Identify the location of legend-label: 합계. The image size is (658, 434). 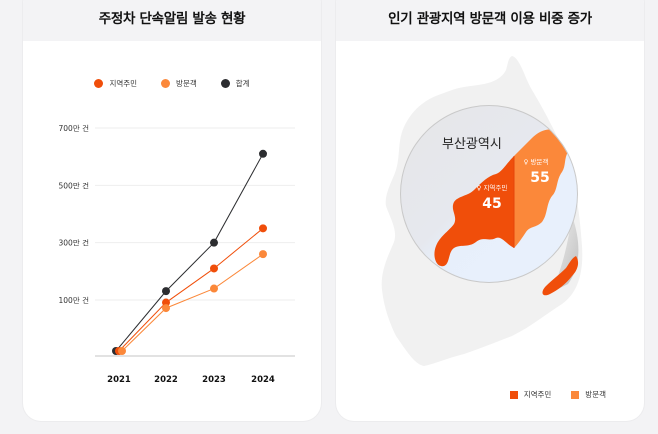
(242, 83).